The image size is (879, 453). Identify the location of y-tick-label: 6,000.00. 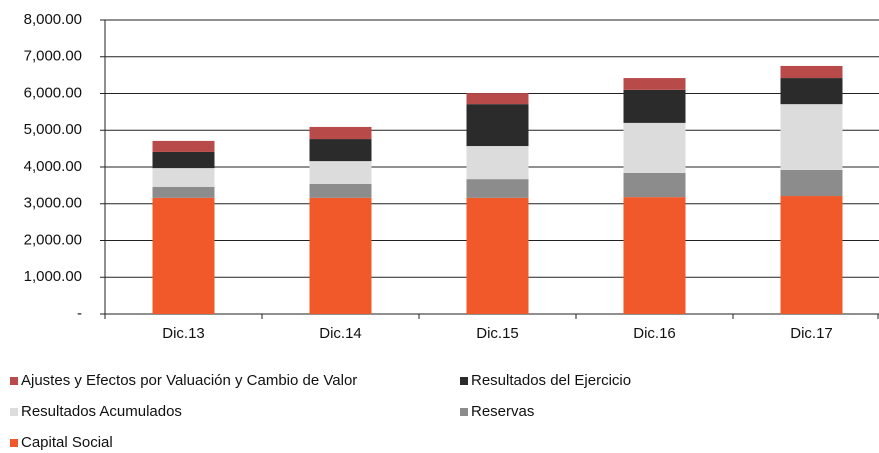
(53, 92).